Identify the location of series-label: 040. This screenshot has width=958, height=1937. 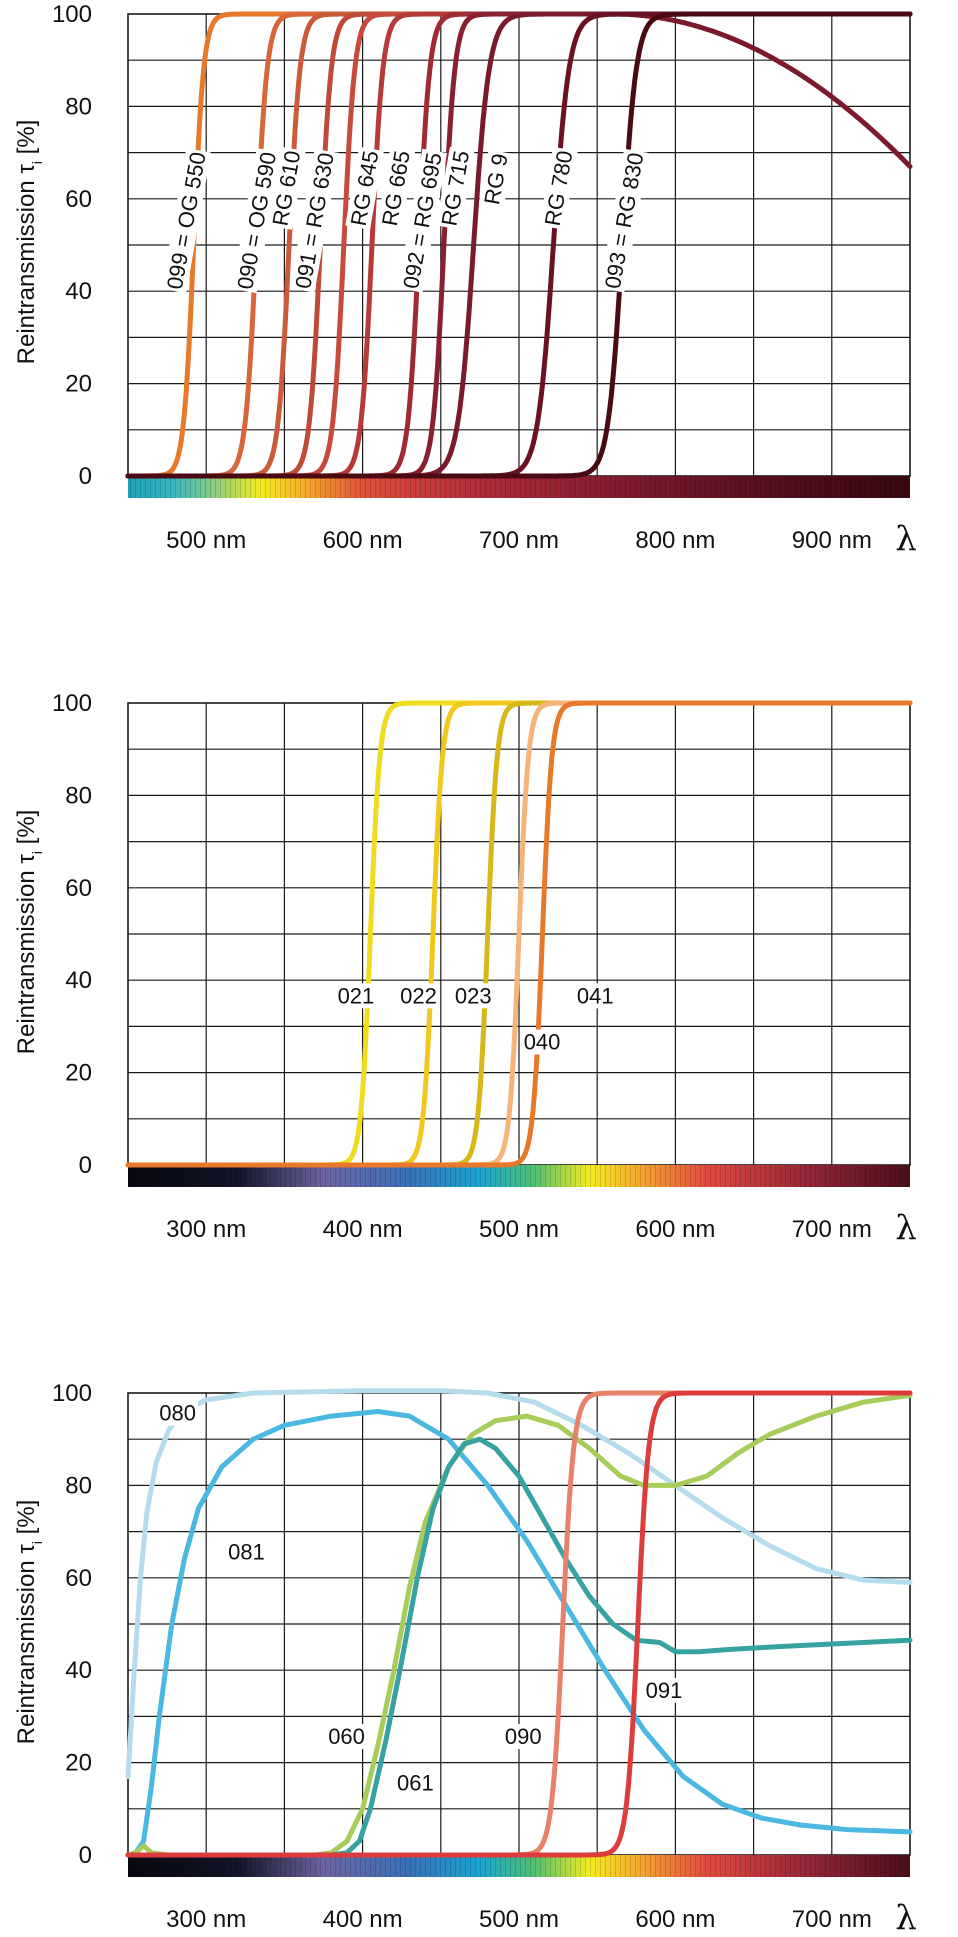
(542, 1042).